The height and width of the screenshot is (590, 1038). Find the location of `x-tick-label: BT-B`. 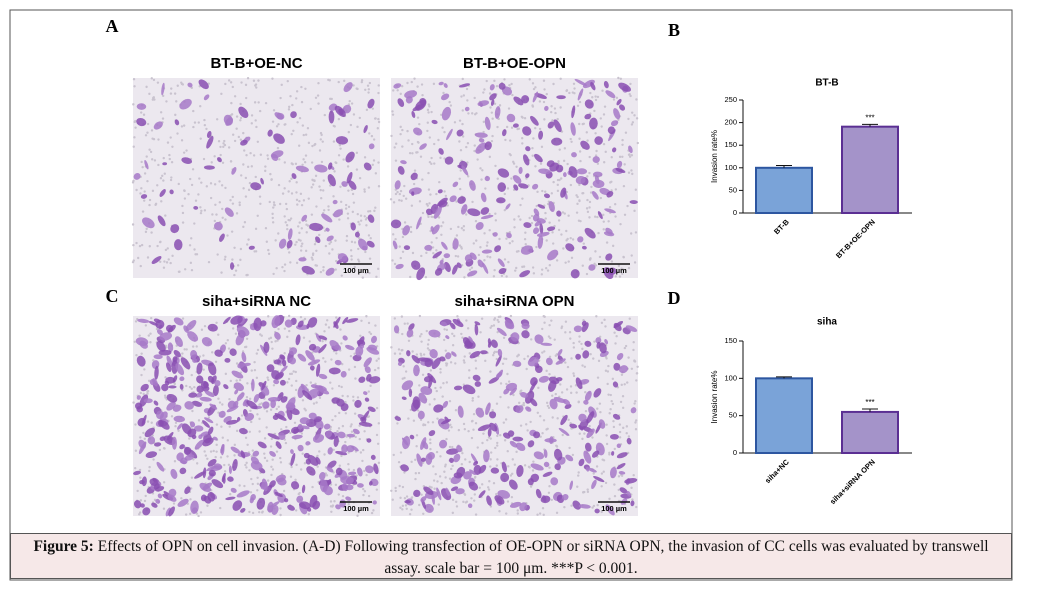

x-tick-label: BT-B is located at coordinates (781, 226).